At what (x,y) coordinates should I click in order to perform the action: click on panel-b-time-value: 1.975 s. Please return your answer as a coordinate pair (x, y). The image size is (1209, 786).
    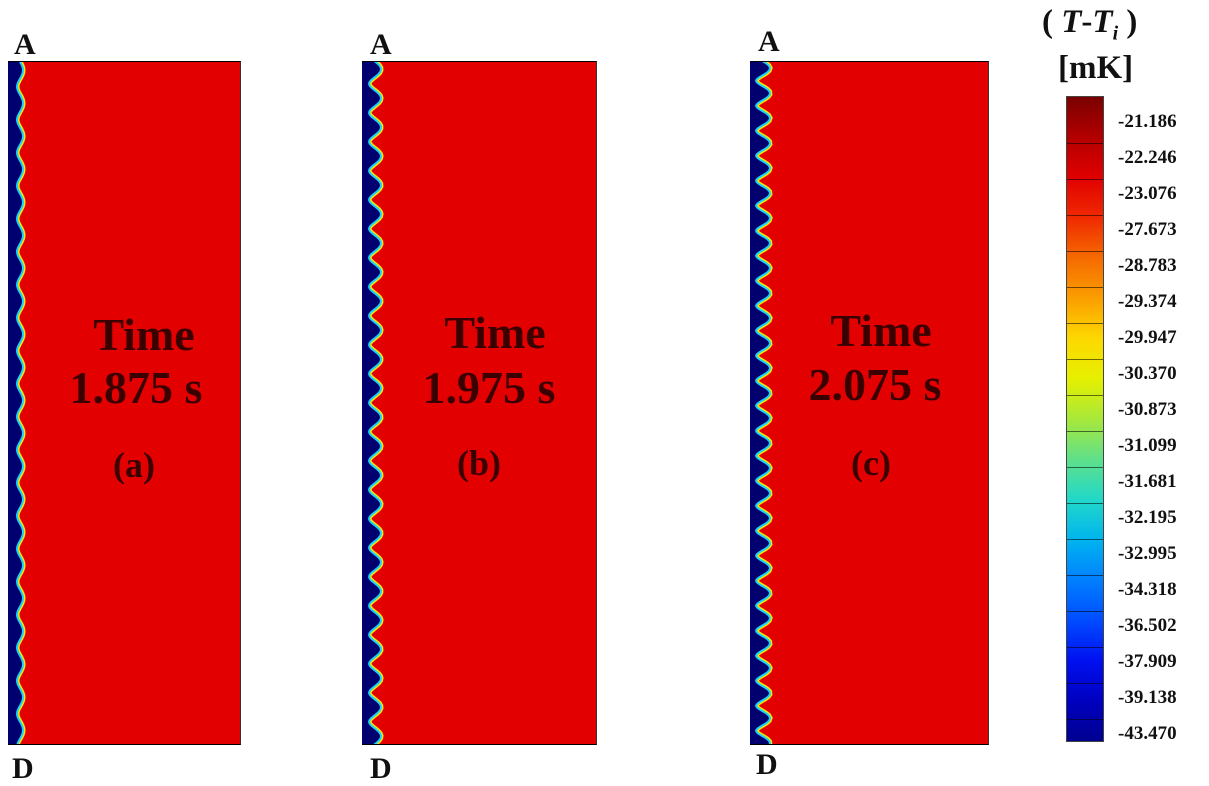
    Looking at the image, I should click on (489, 387).